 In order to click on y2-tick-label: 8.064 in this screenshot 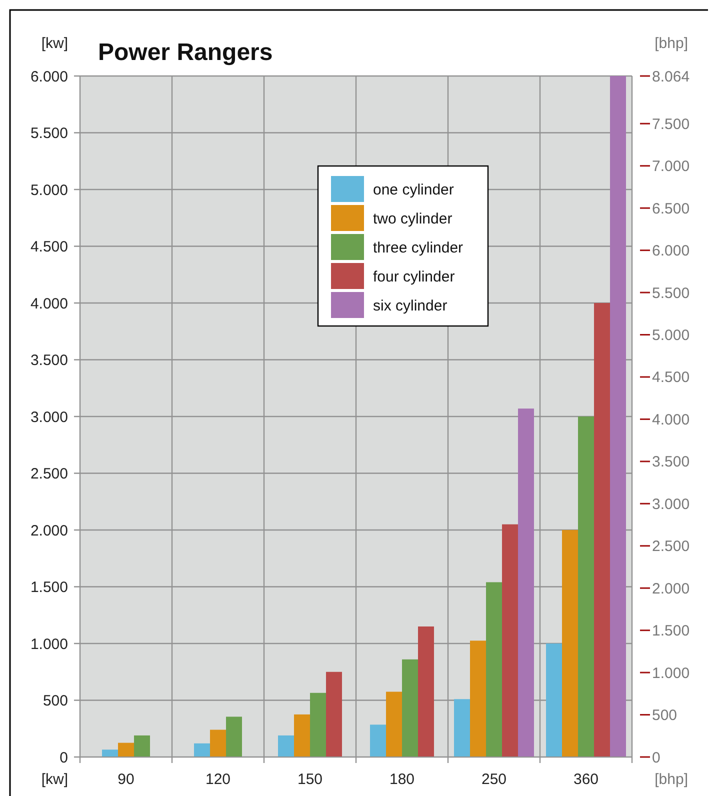, I will do `click(671, 77)`.